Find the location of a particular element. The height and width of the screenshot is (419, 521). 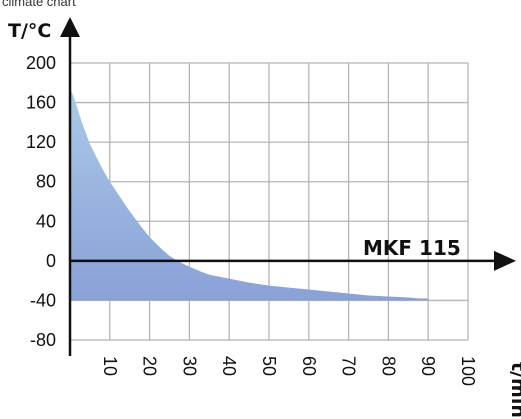

x-tick-label: 100 is located at coordinates (468, 371).